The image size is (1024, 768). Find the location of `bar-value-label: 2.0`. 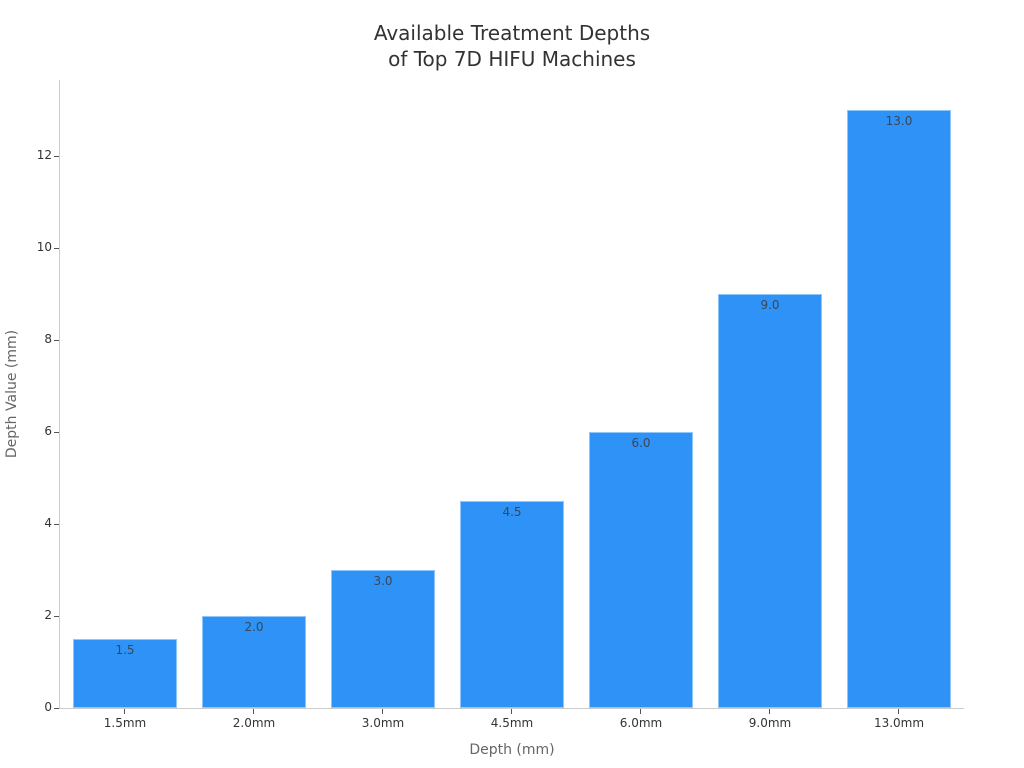

bar-value-label: 2.0 is located at coordinates (254, 627).